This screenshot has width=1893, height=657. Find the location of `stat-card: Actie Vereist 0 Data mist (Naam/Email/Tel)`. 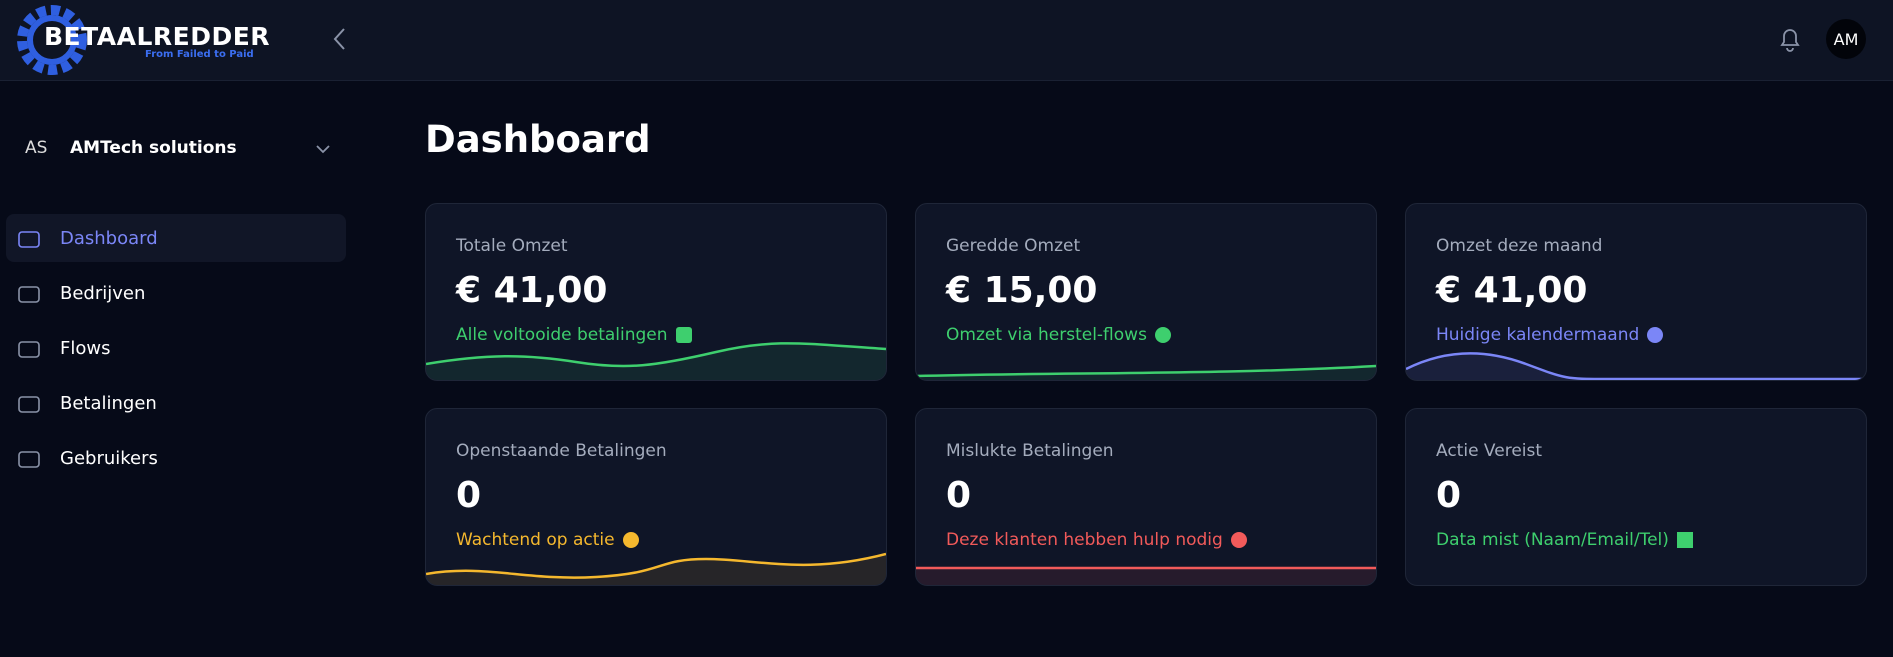

stat-card: Actie Vereist 0 Data mist (Naam/Email/Tel) is located at coordinates (1636, 497).